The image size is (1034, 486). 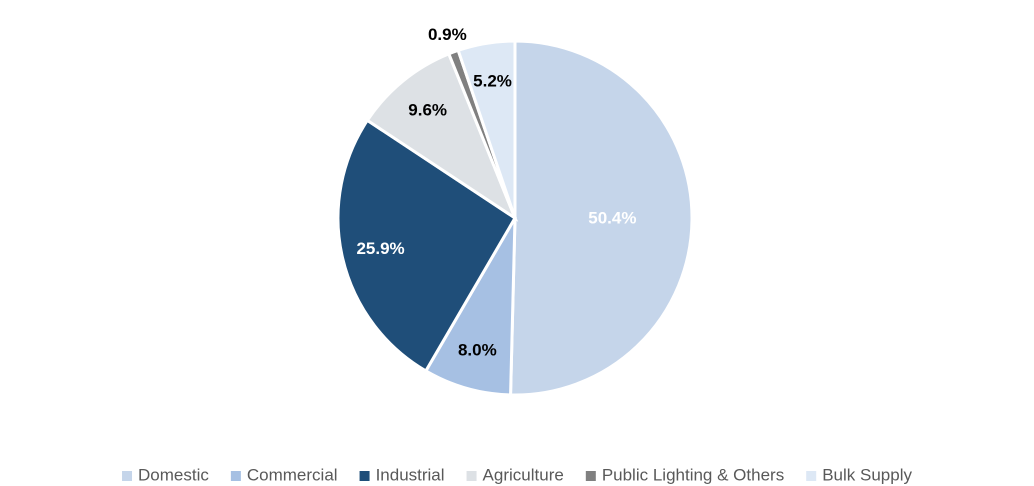 I want to click on legend-label: Domestic, so click(x=173, y=474).